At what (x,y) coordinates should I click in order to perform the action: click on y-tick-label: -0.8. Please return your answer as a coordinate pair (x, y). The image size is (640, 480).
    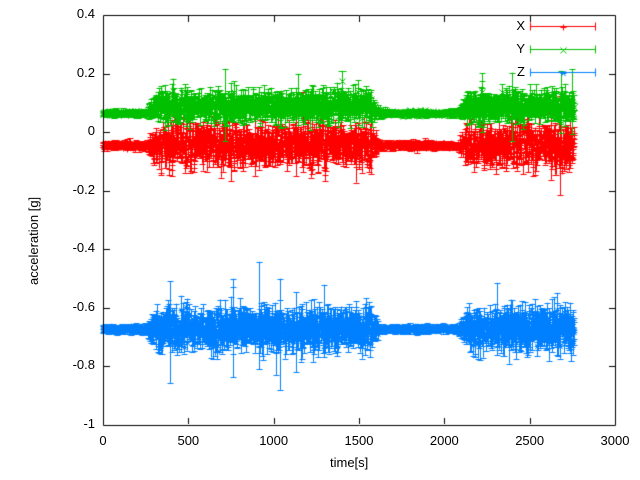
    Looking at the image, I should click on (83, 365).